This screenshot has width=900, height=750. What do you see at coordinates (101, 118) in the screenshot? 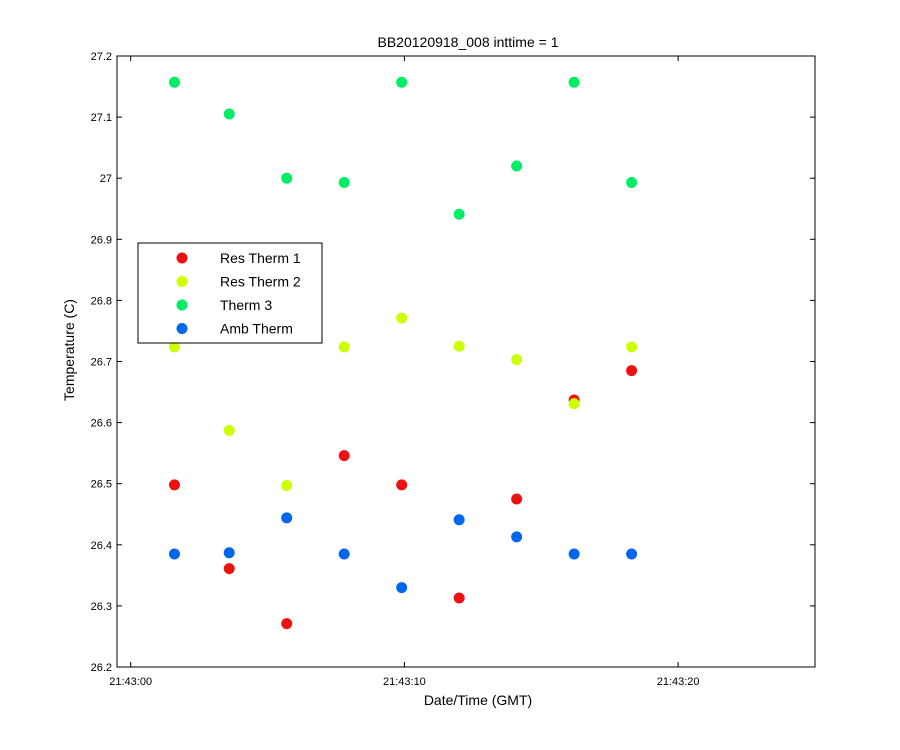
I see `y-tick-label: 27.1` at bounding box center [101, 118].